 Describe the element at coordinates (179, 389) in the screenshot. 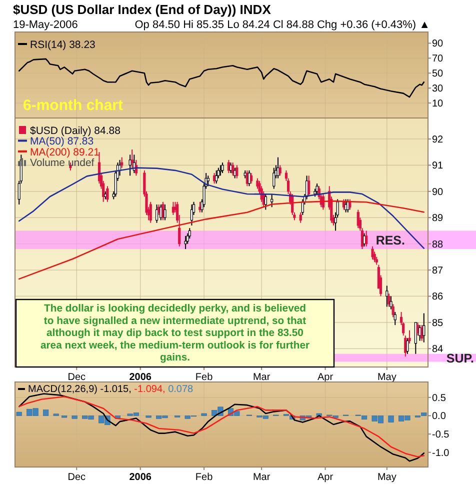

I see `text: 0.078` at that location.